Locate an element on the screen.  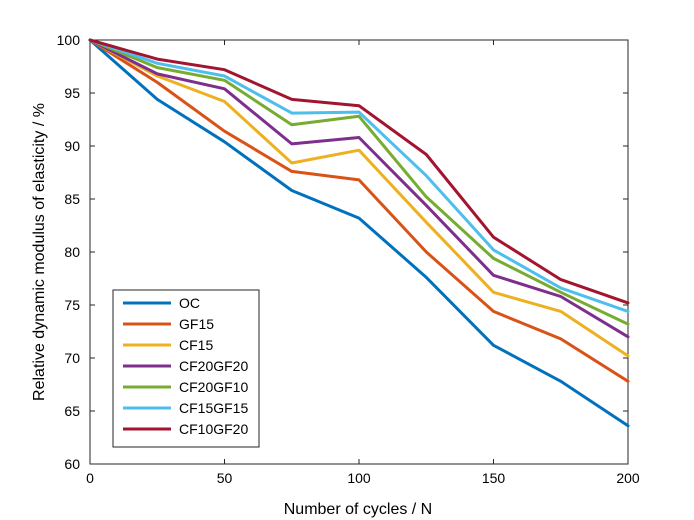
legend-label: GF15 is located at coordinates (196, 324).